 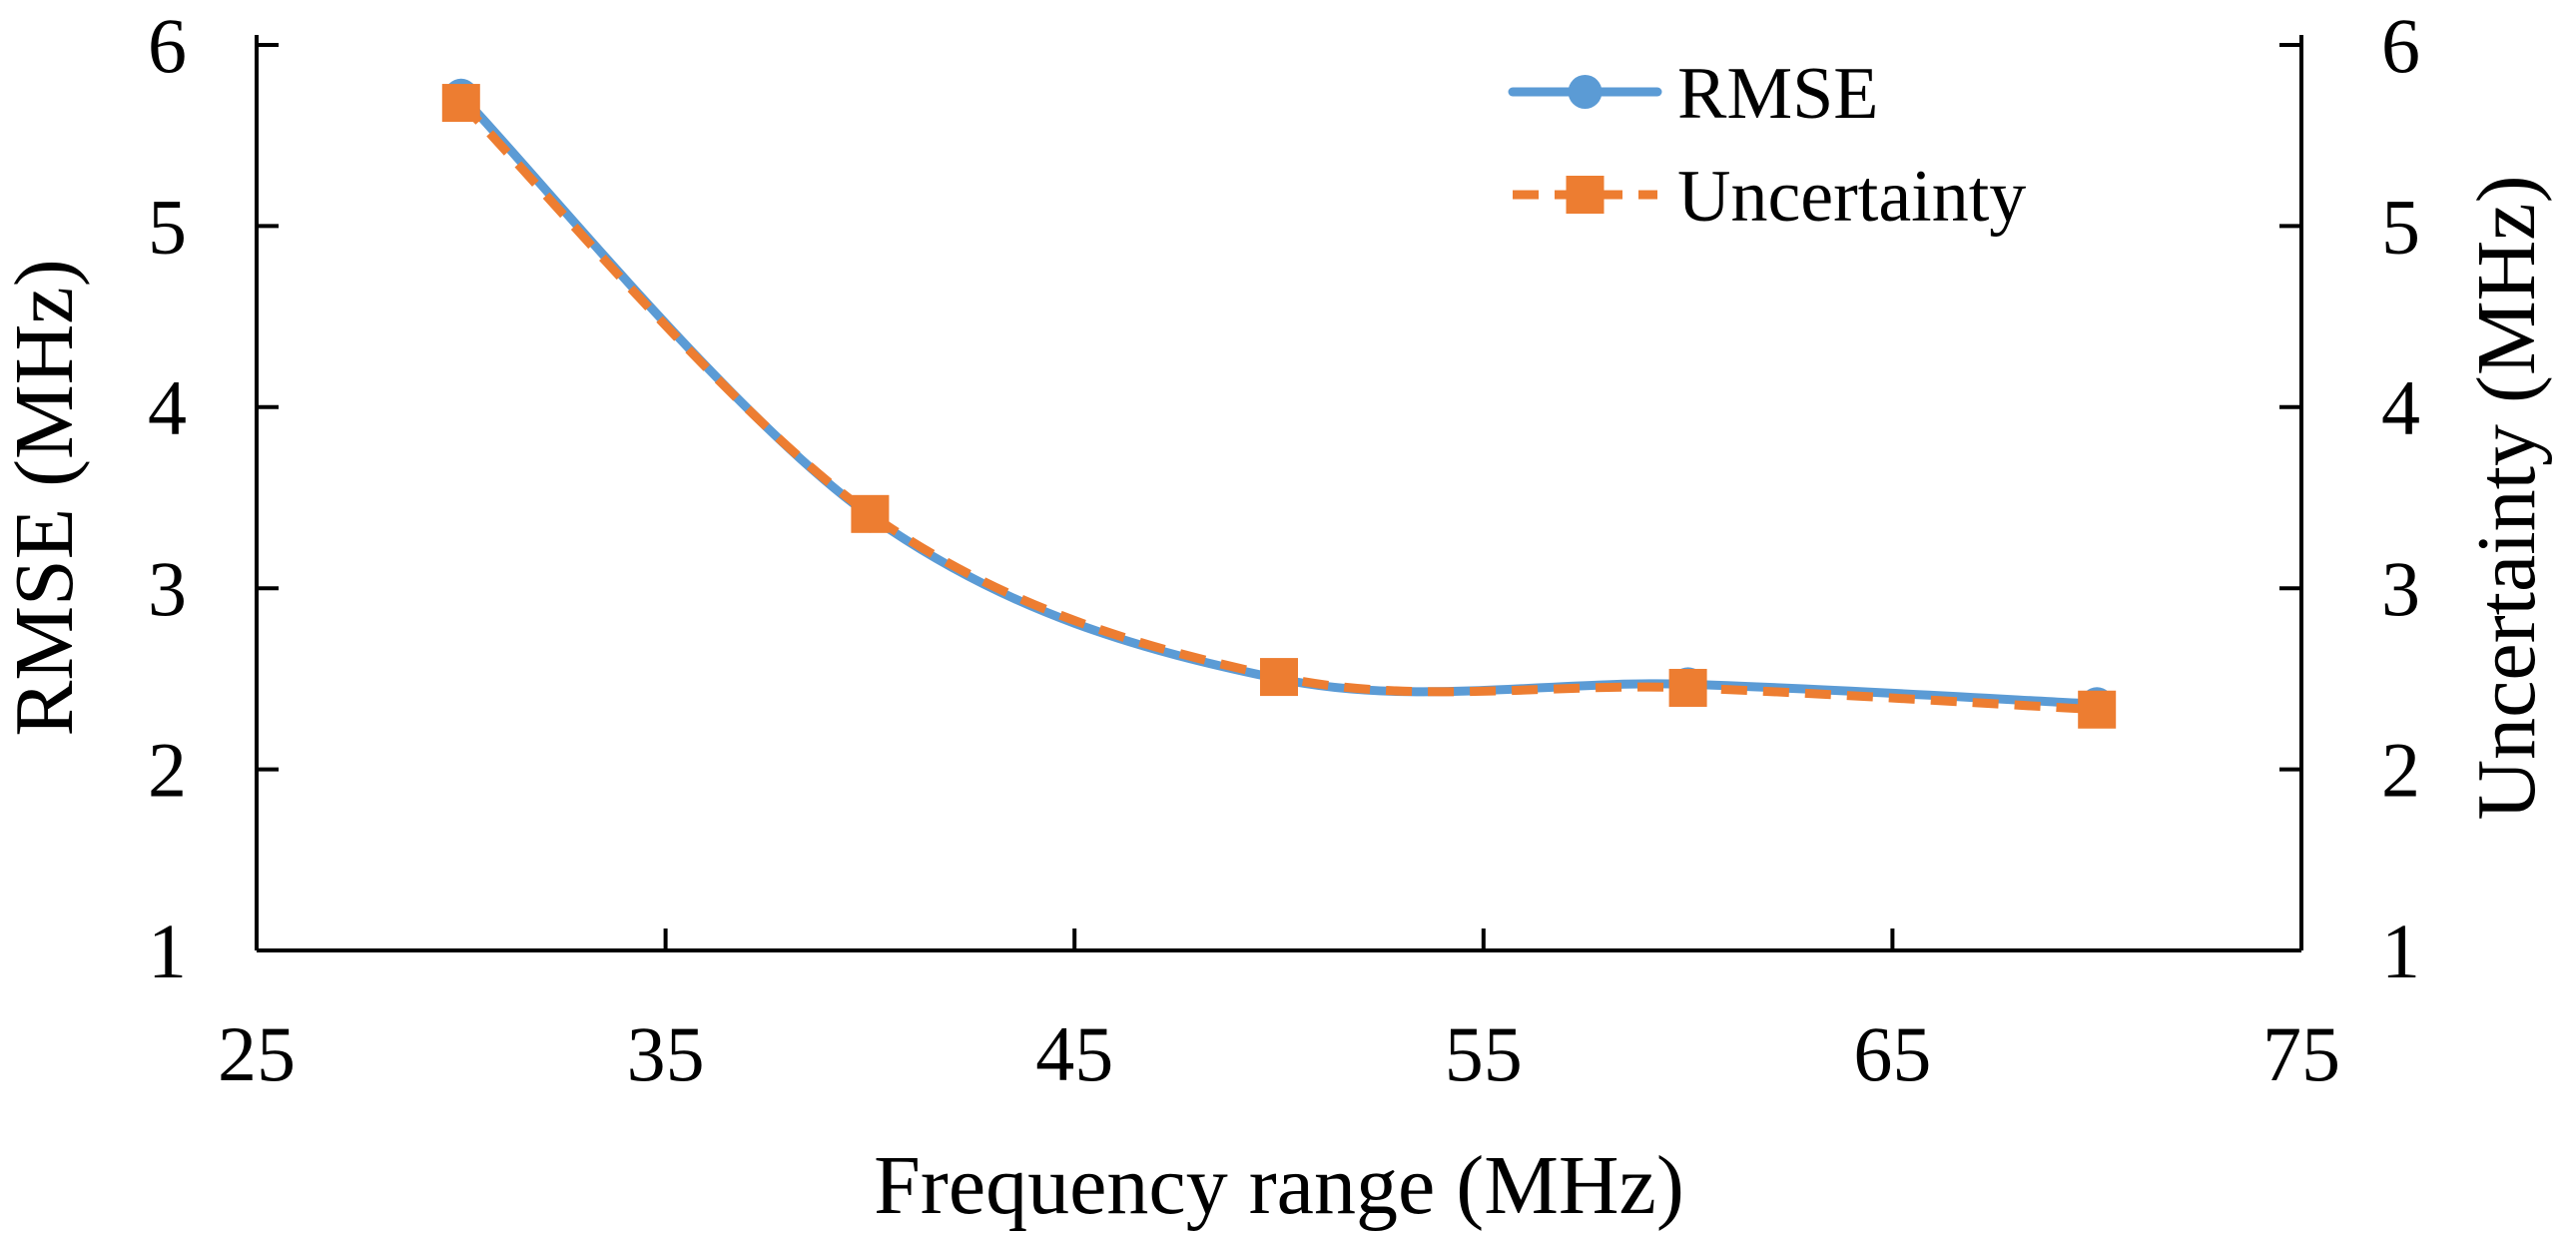 What do you see at coordinates (45, 497) in the screenshot?
I see `y-axis-left-title: RMSE (MHz)` at bounding box center [45, 497].